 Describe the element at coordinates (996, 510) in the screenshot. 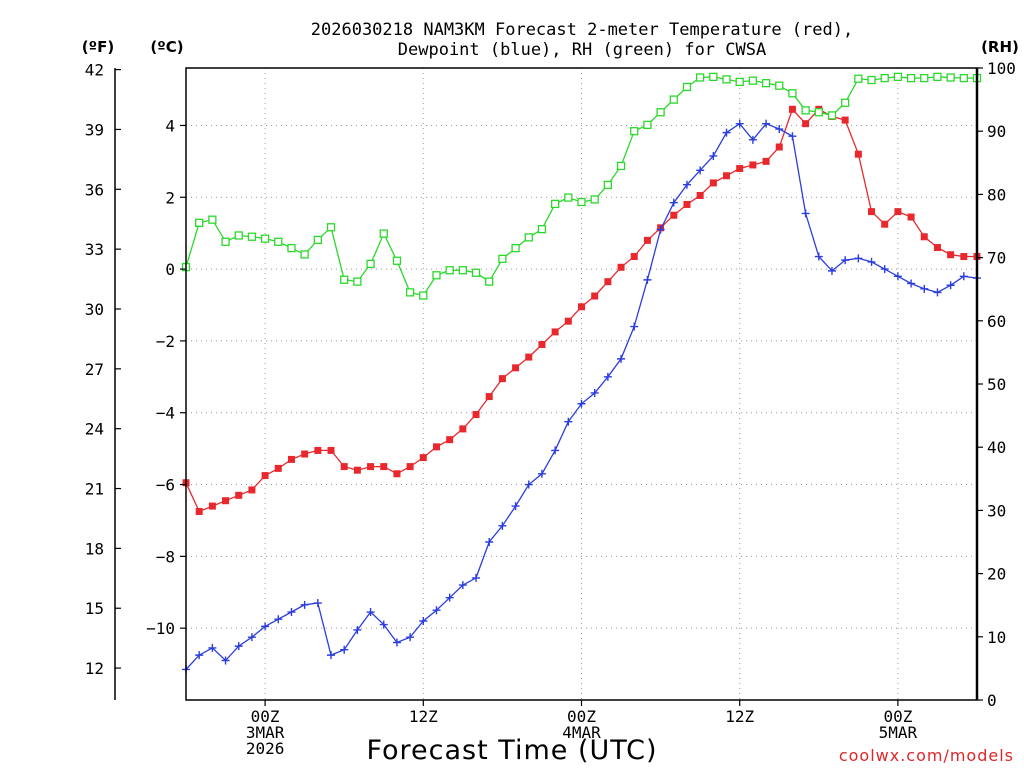

I see `rh-tick-label: 30` at that location.